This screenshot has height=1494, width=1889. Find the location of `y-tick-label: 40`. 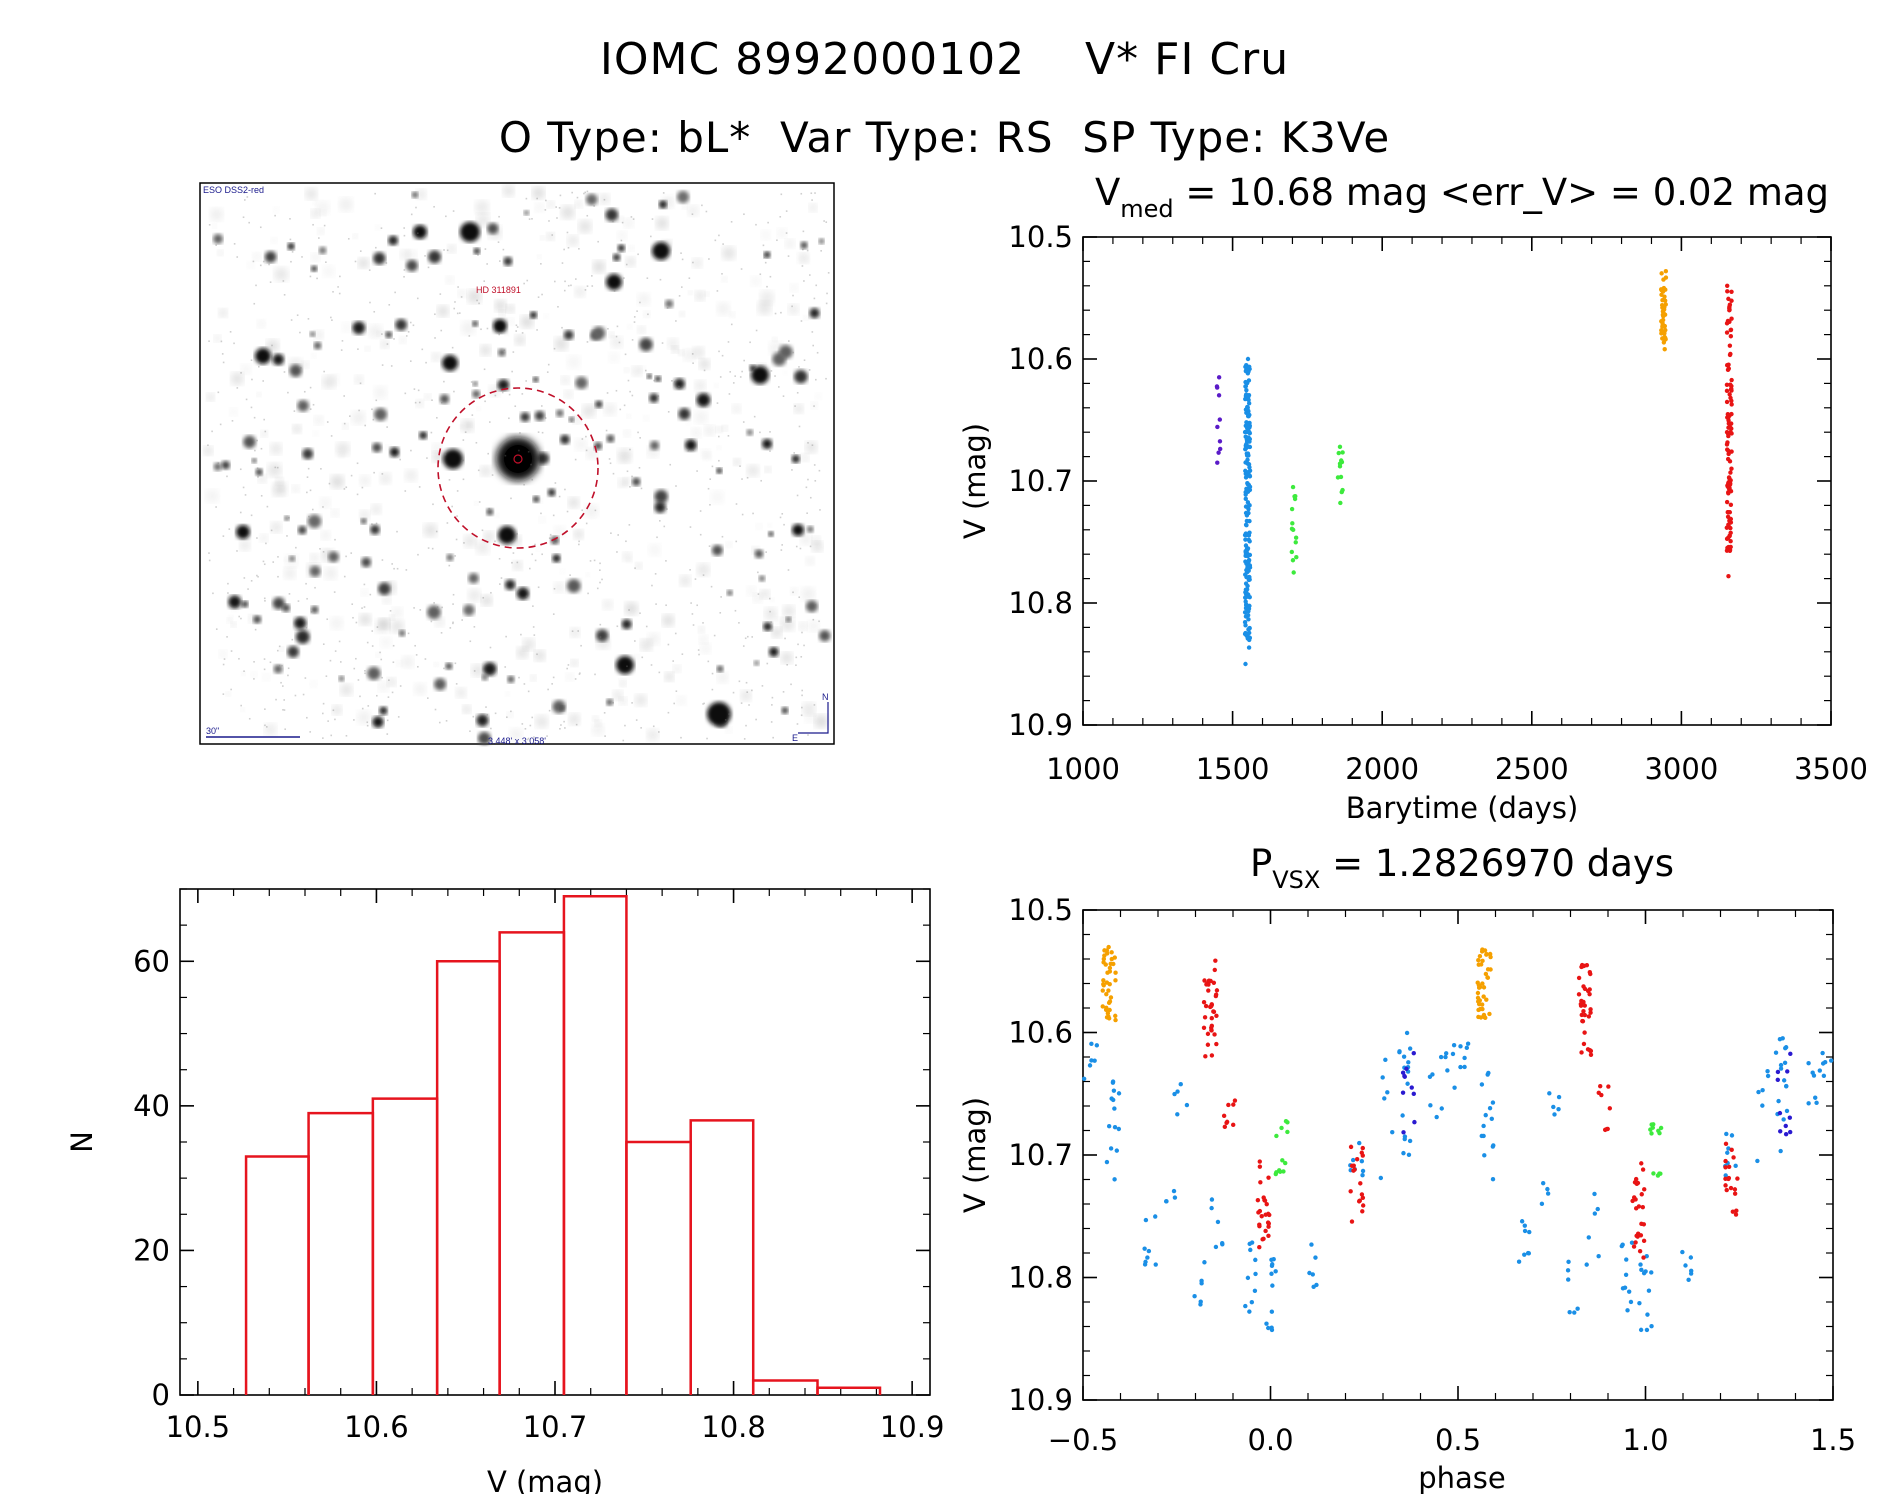

y-tick-label: 40 is located at coordinates (151, 1106).